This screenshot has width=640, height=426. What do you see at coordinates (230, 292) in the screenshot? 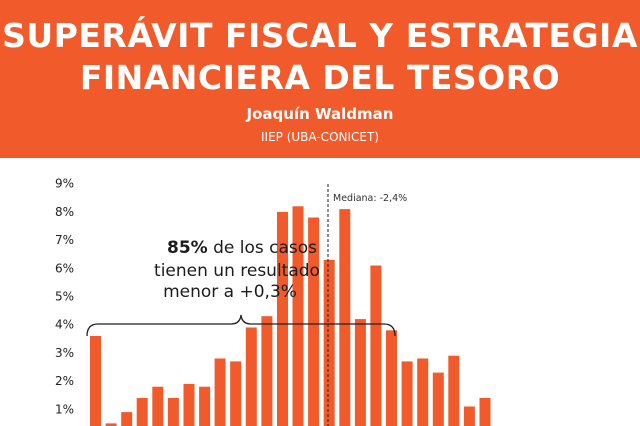
I see `annotation-line-3: menor a +0,3%` at bounding box center [230, 292].